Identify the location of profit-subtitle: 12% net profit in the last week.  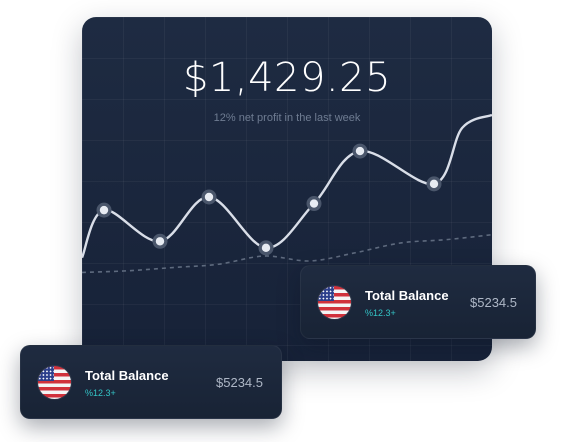
(287, 118).